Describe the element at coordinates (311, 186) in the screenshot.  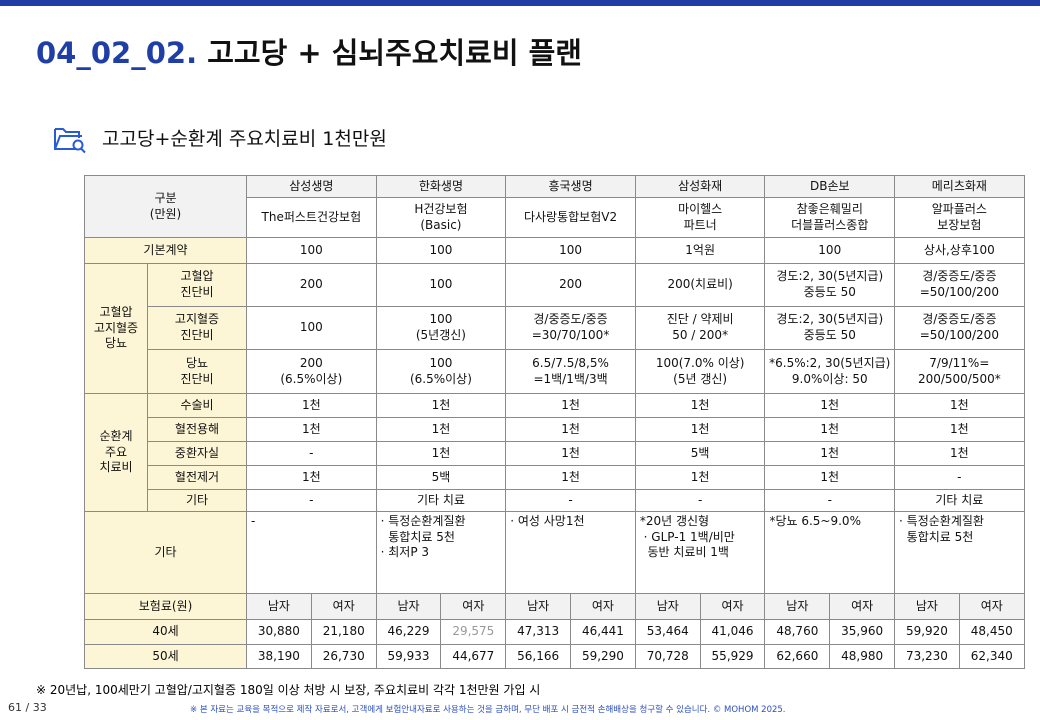
I see `company-name: 삼성생명` at that location.